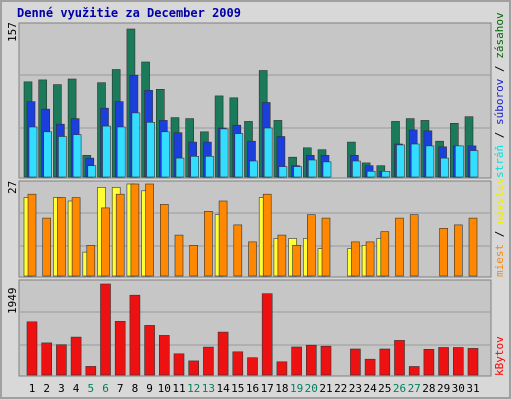  What do you see at coordinates (283, 172) in the screenshot?
I see `bar-top-stráň-18` at bounding box center [283, 172].